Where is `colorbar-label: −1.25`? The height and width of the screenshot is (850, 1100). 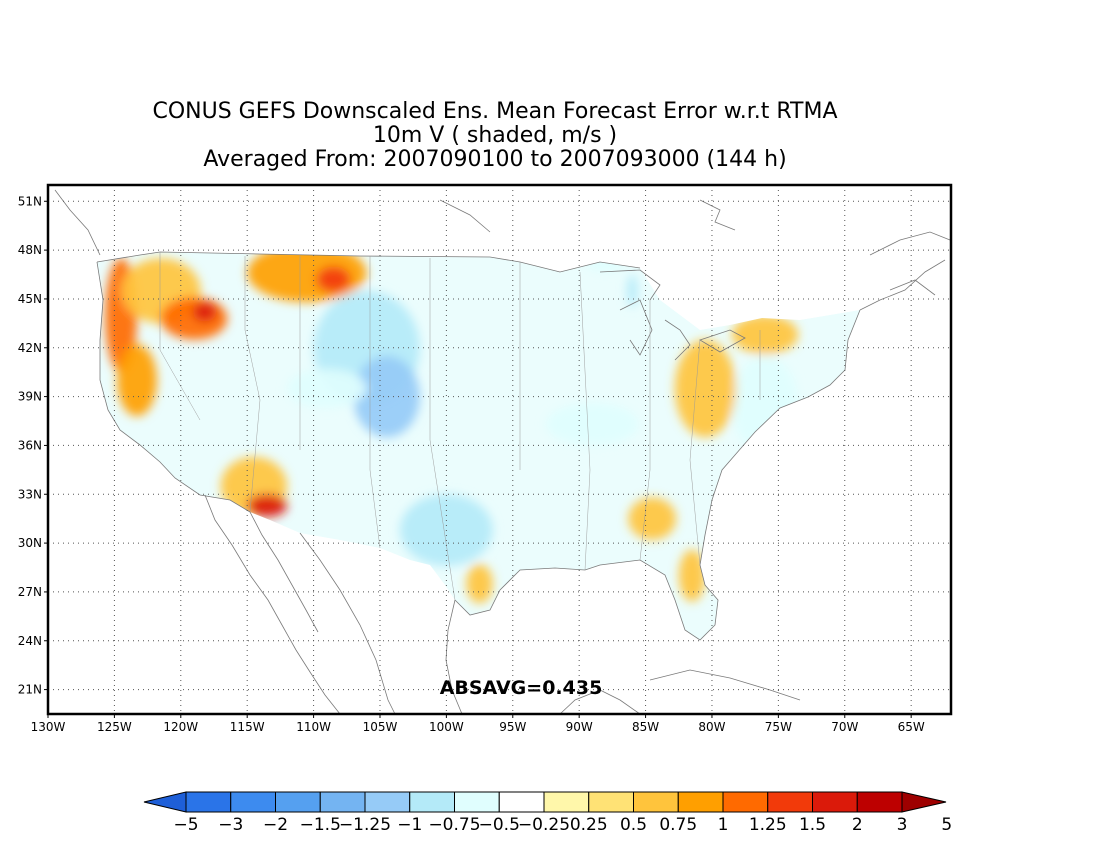
colorbar-label: −1.25 is located at coordinates (365, 825).